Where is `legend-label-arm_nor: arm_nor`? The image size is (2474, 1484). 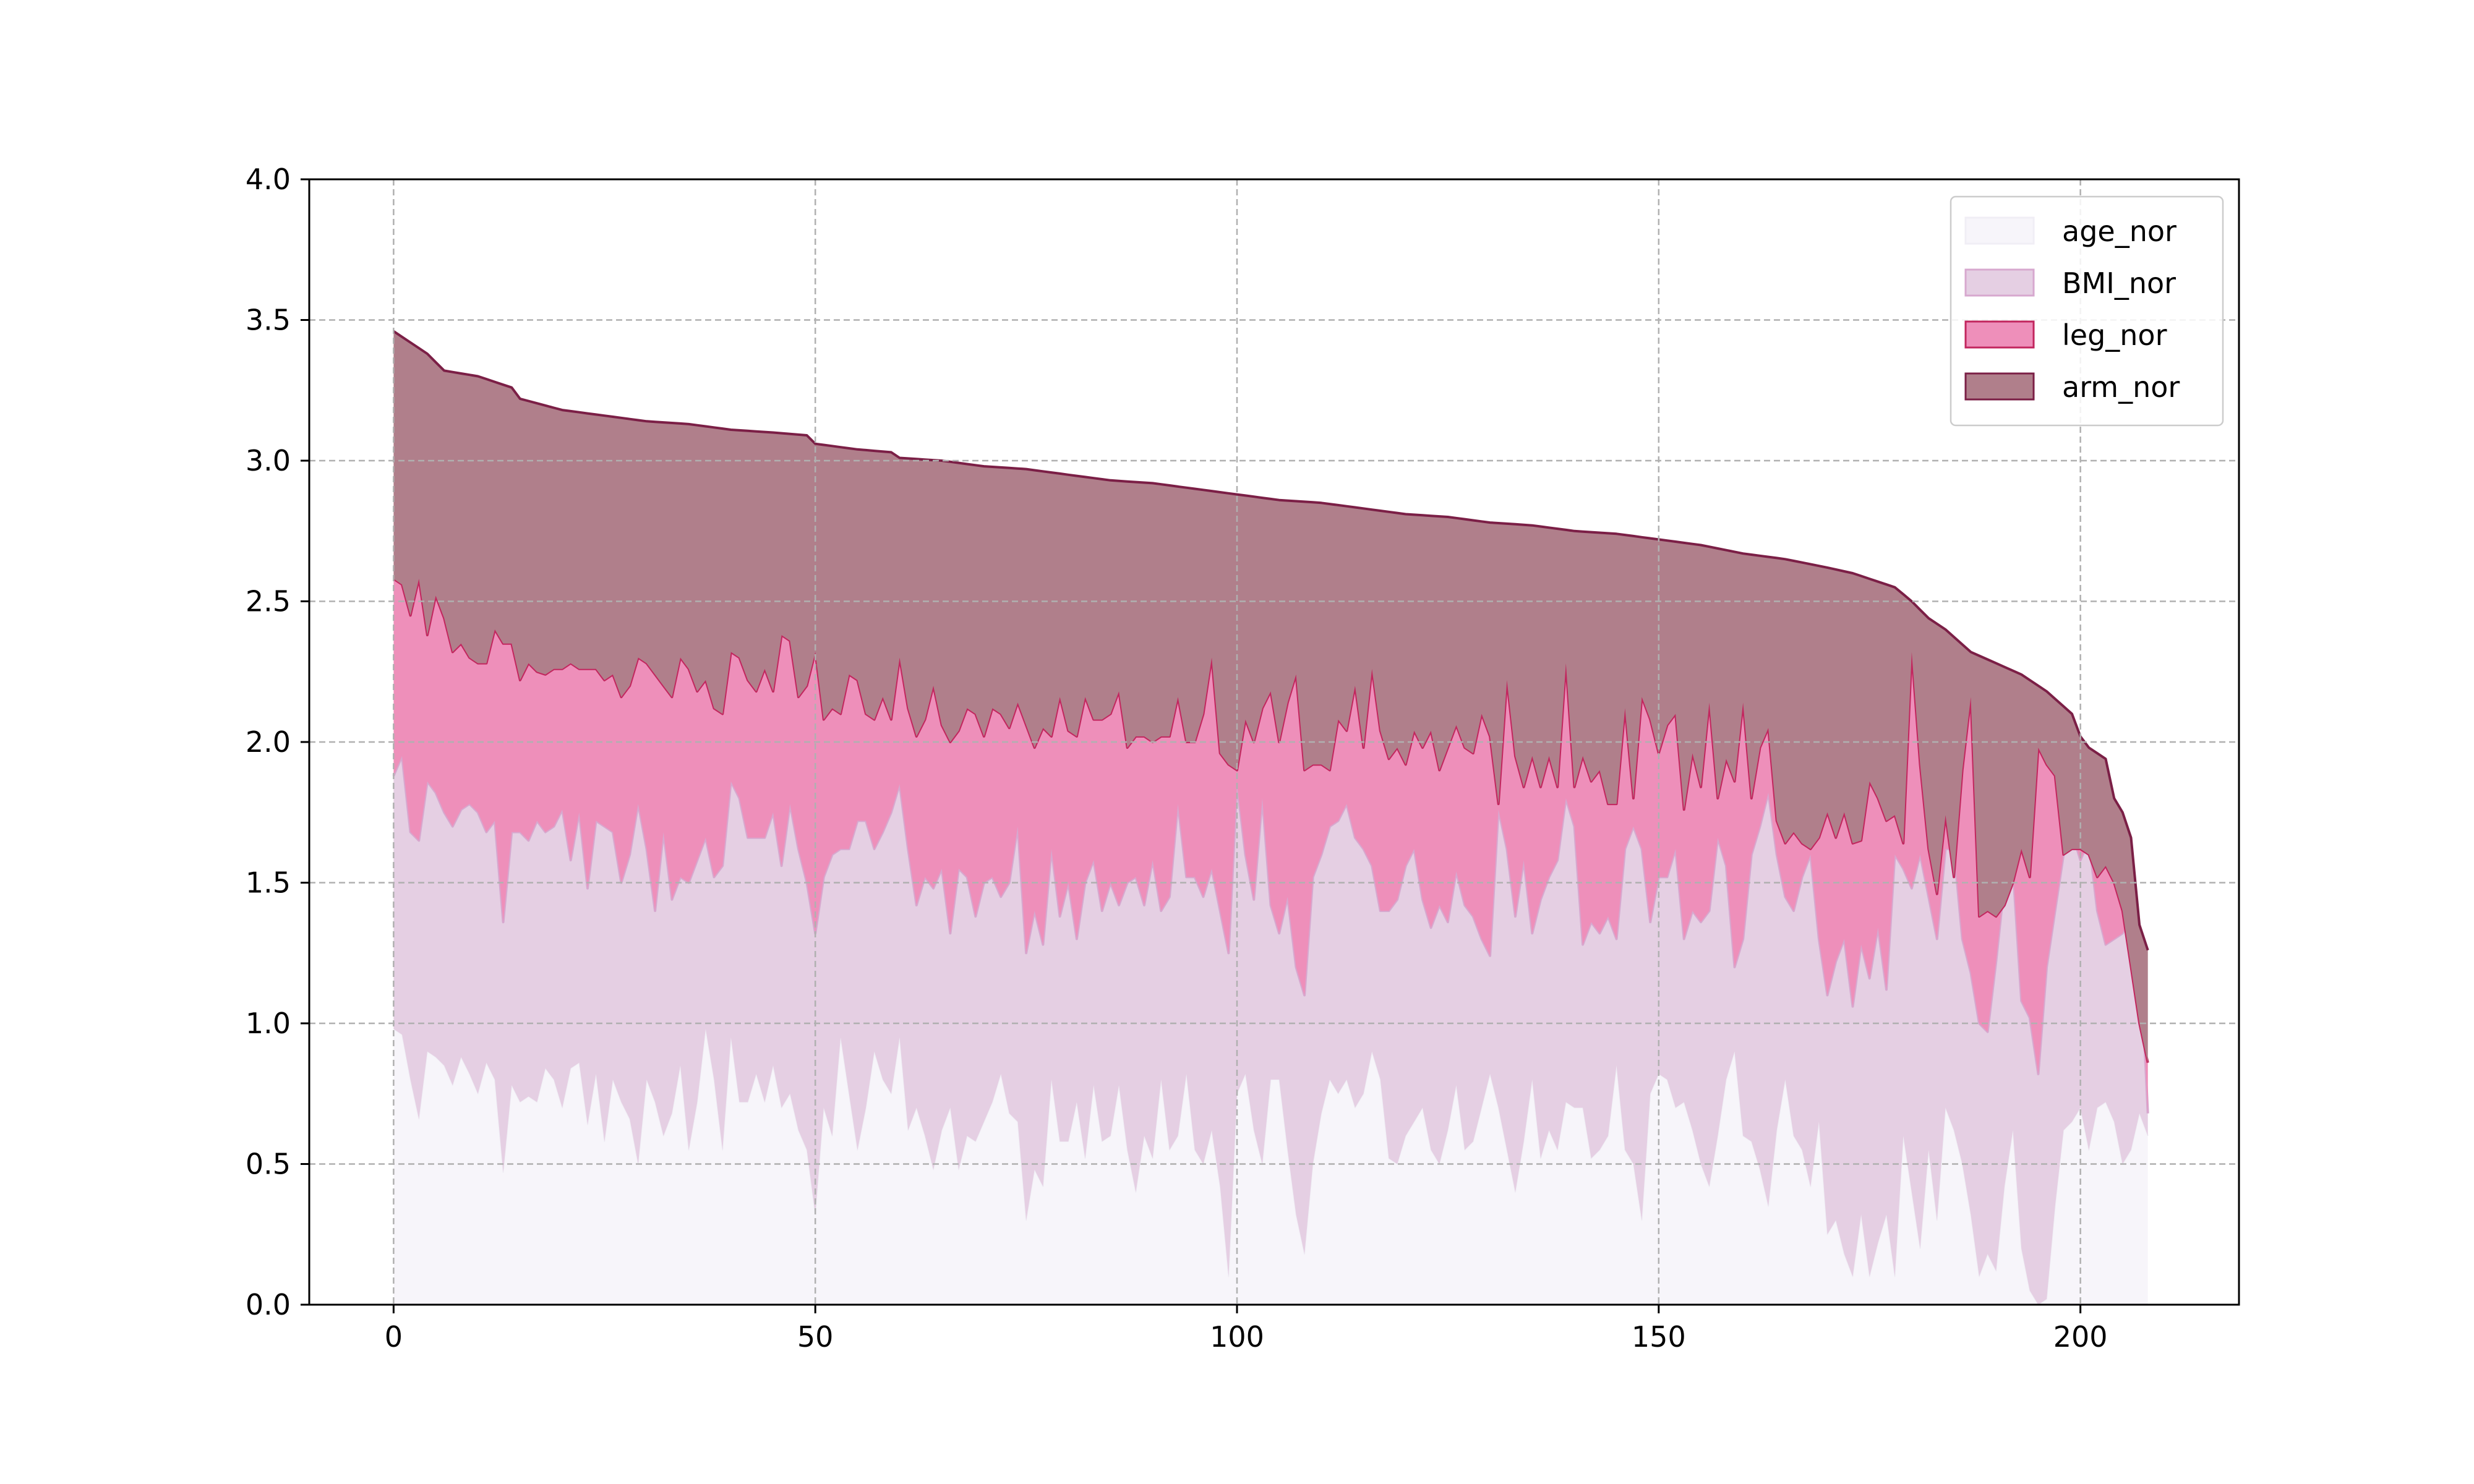
legend-label-arm_nor: arm_nor is located at coordinates (2121, 387).